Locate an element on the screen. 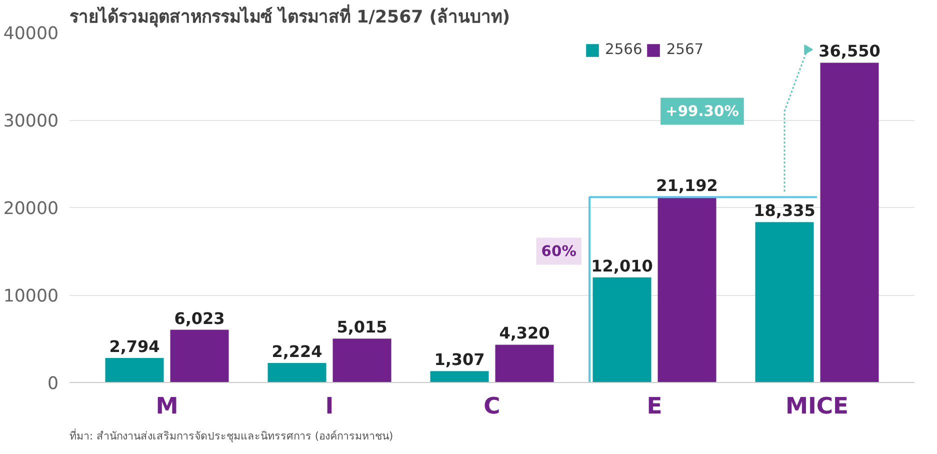 The width and height of the screenshot is (937, 454). data-label: 21,192 is located at coordinates (687, 186).